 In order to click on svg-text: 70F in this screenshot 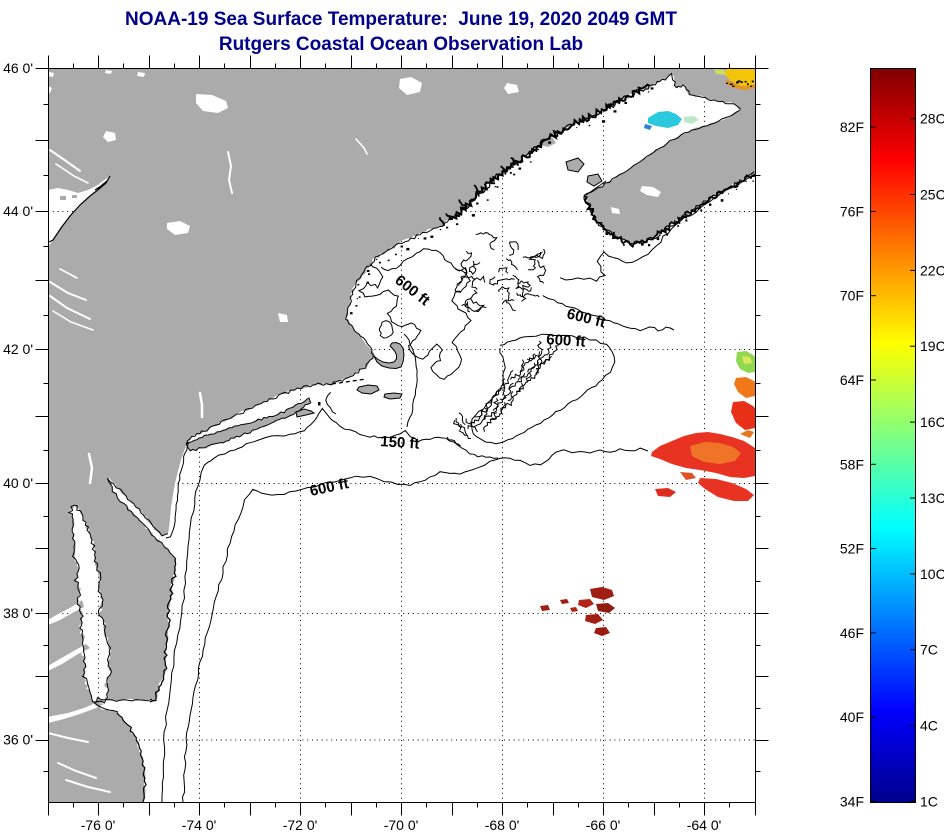, I will do `click(852, 296)`.